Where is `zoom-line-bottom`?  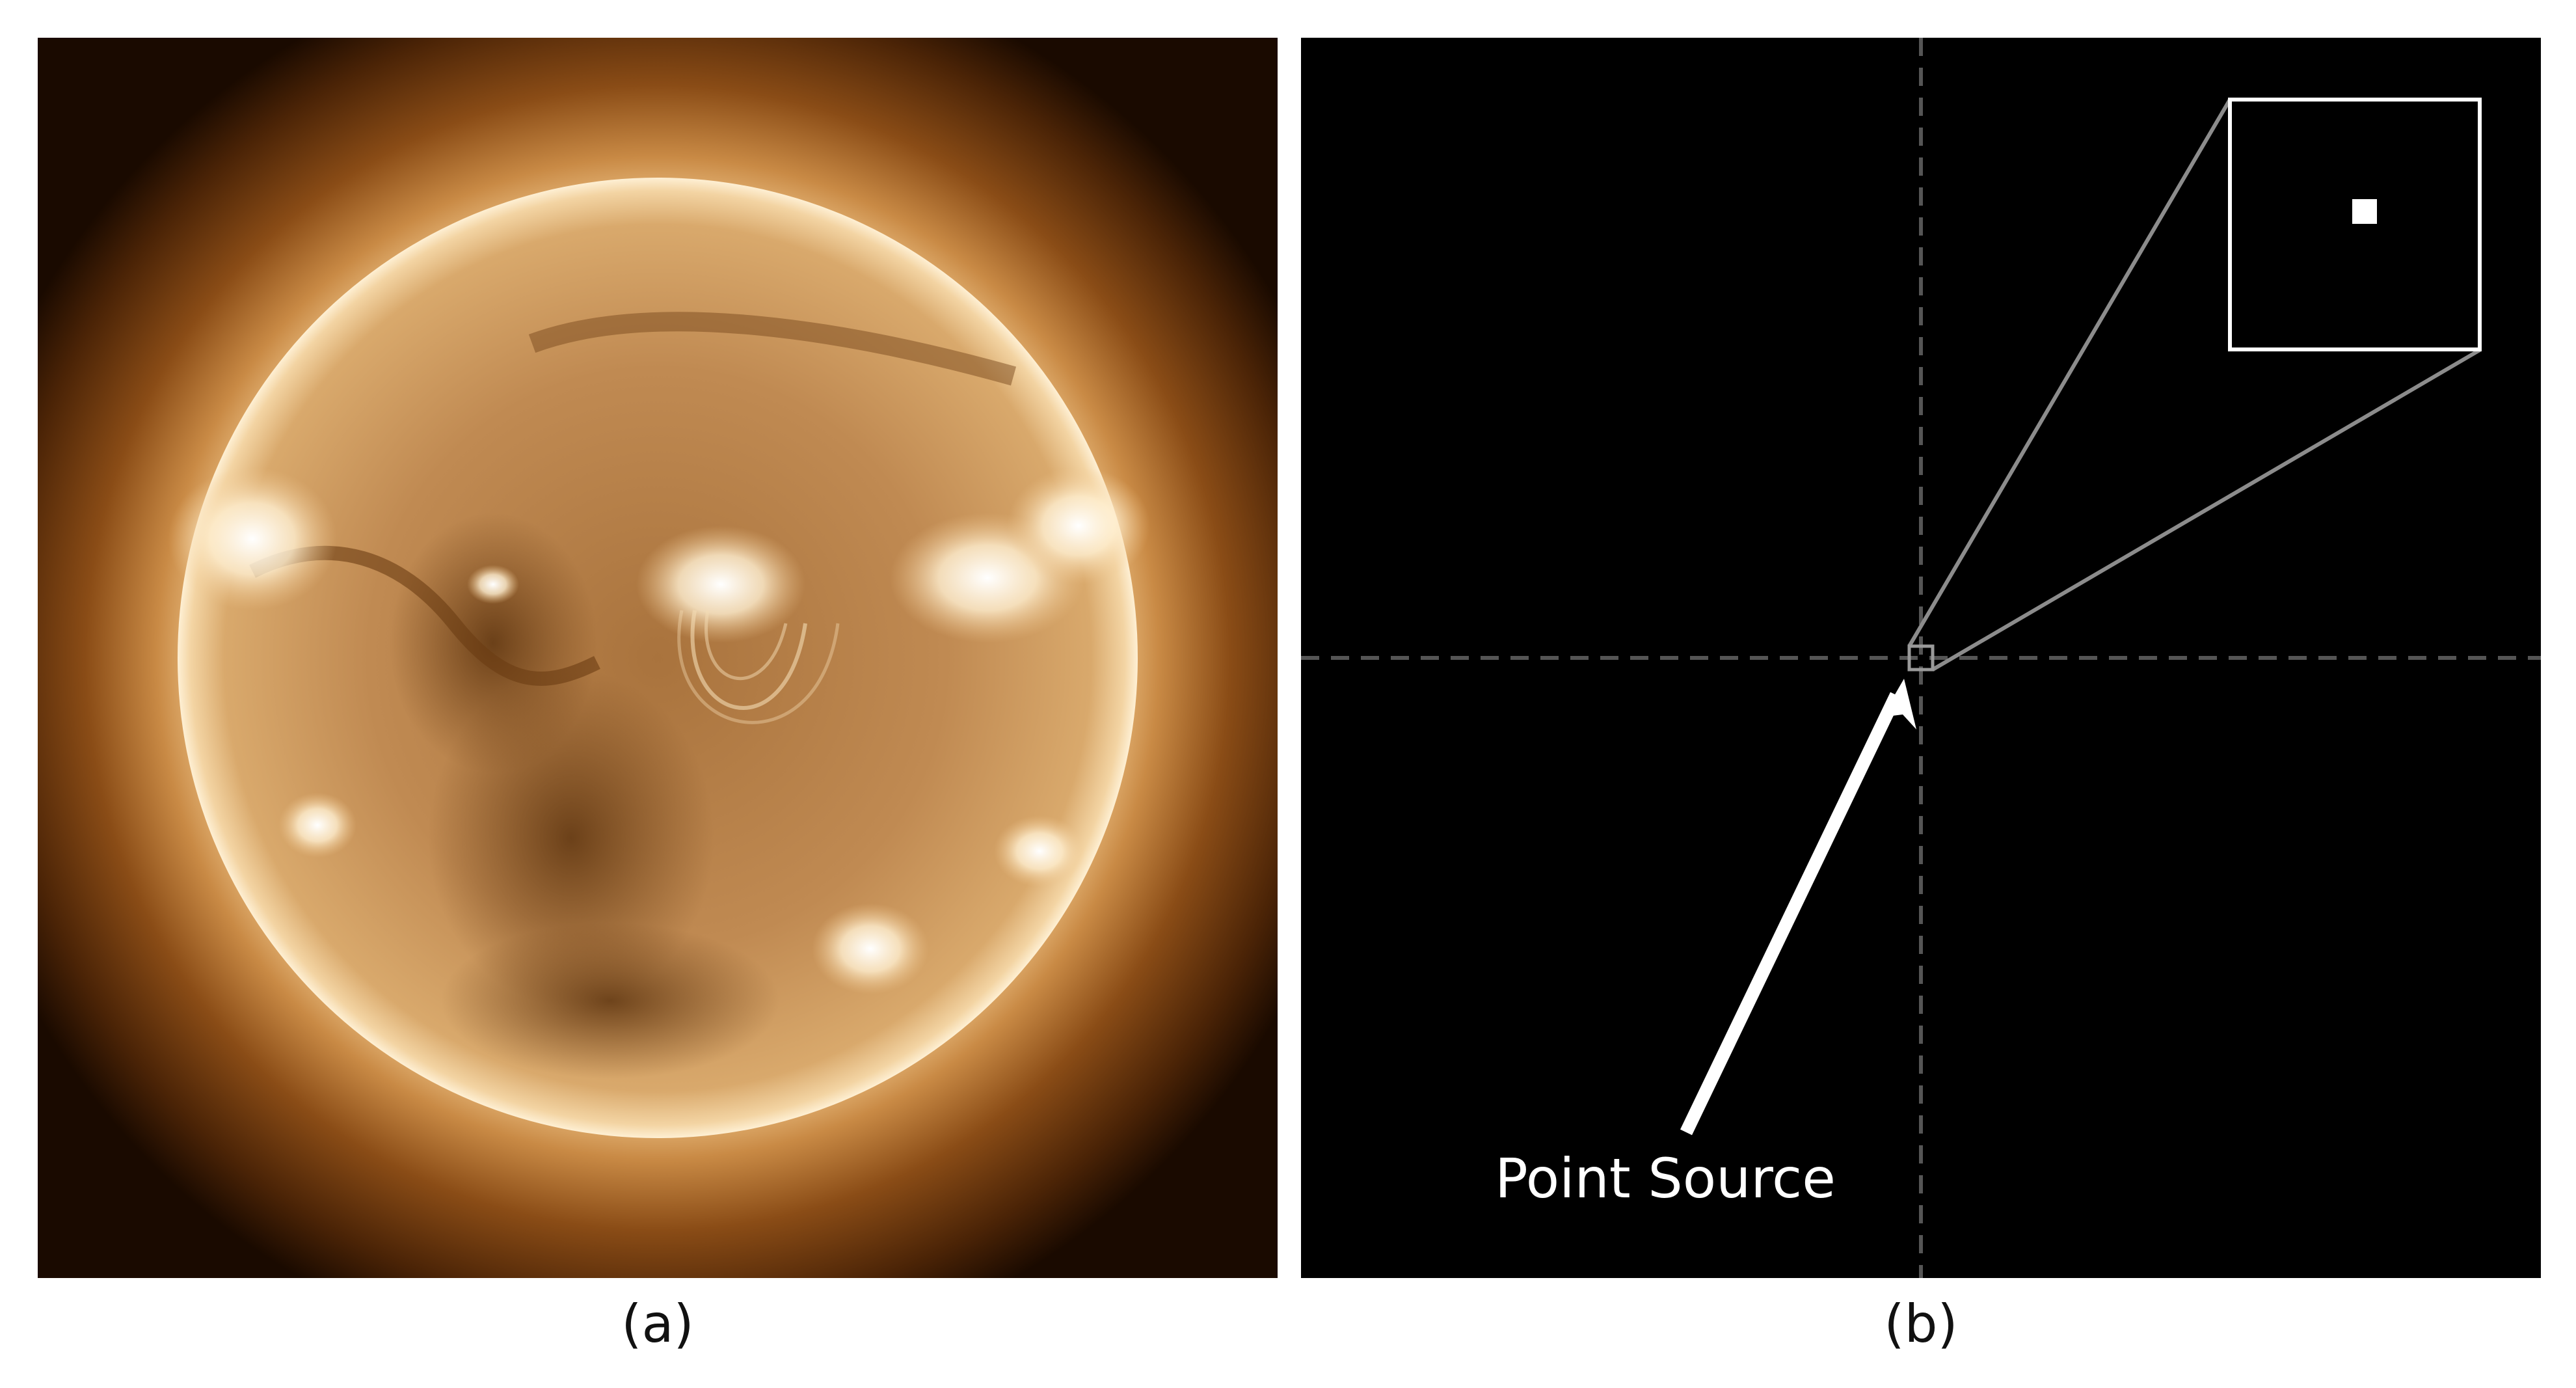
zoom-line-bottom is located at coordinates (2206, 510).